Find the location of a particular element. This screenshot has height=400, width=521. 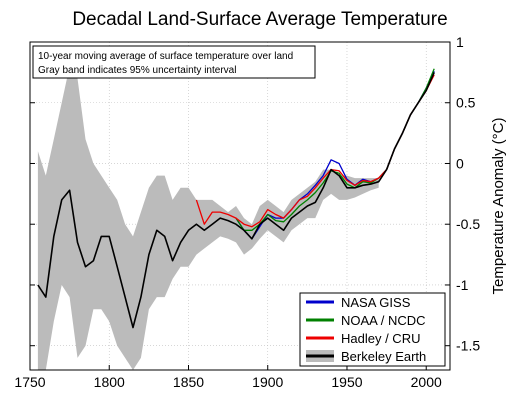

legend-label-nasa-giss: NASA GISS is located at coordinates (376, 302).